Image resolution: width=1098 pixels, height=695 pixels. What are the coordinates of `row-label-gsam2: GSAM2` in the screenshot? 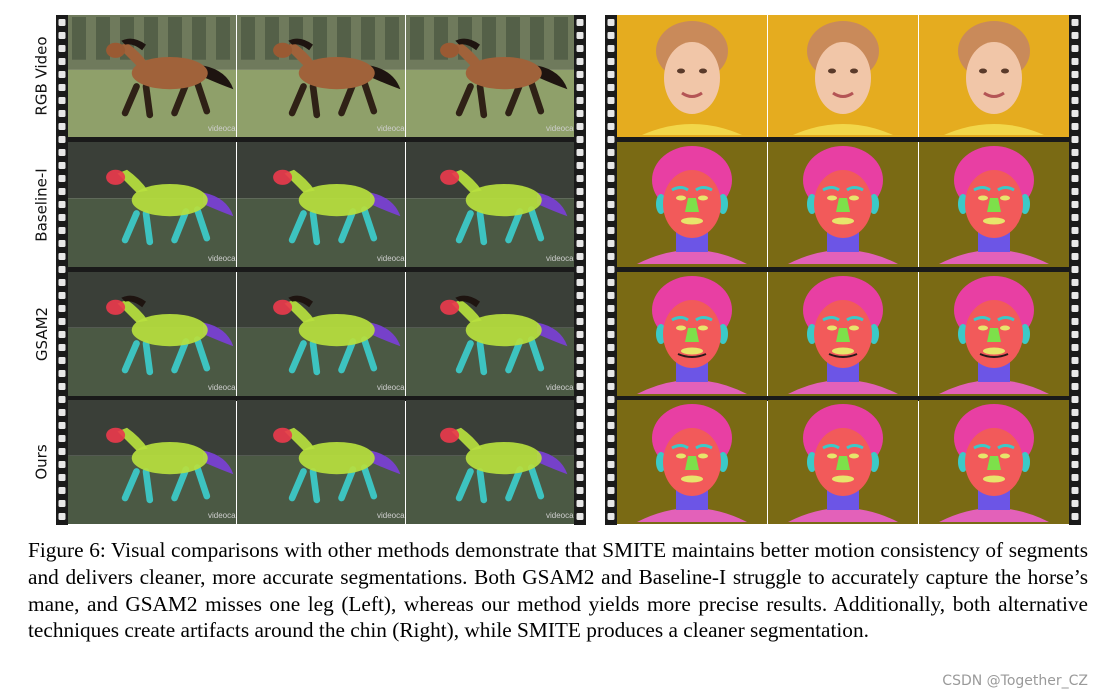 It's located at (42, 334).